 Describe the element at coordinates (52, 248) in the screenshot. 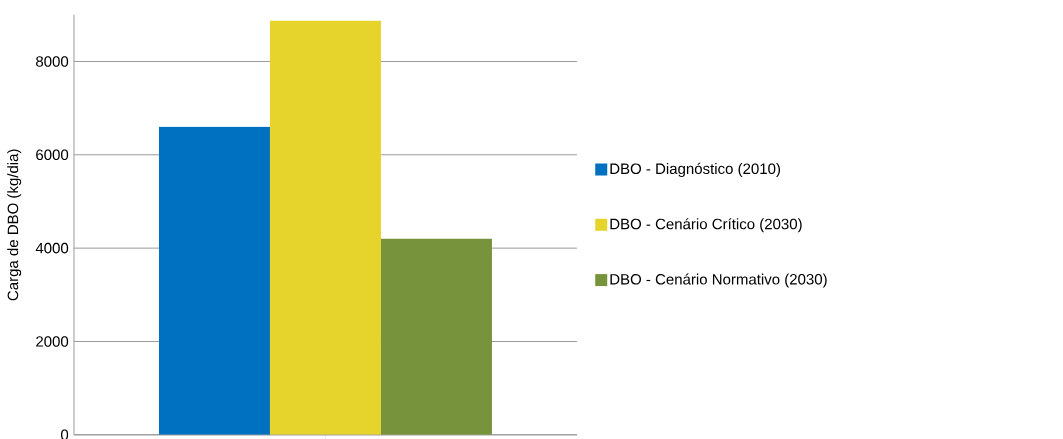

I see `y-tick-label: 4000` at that location.